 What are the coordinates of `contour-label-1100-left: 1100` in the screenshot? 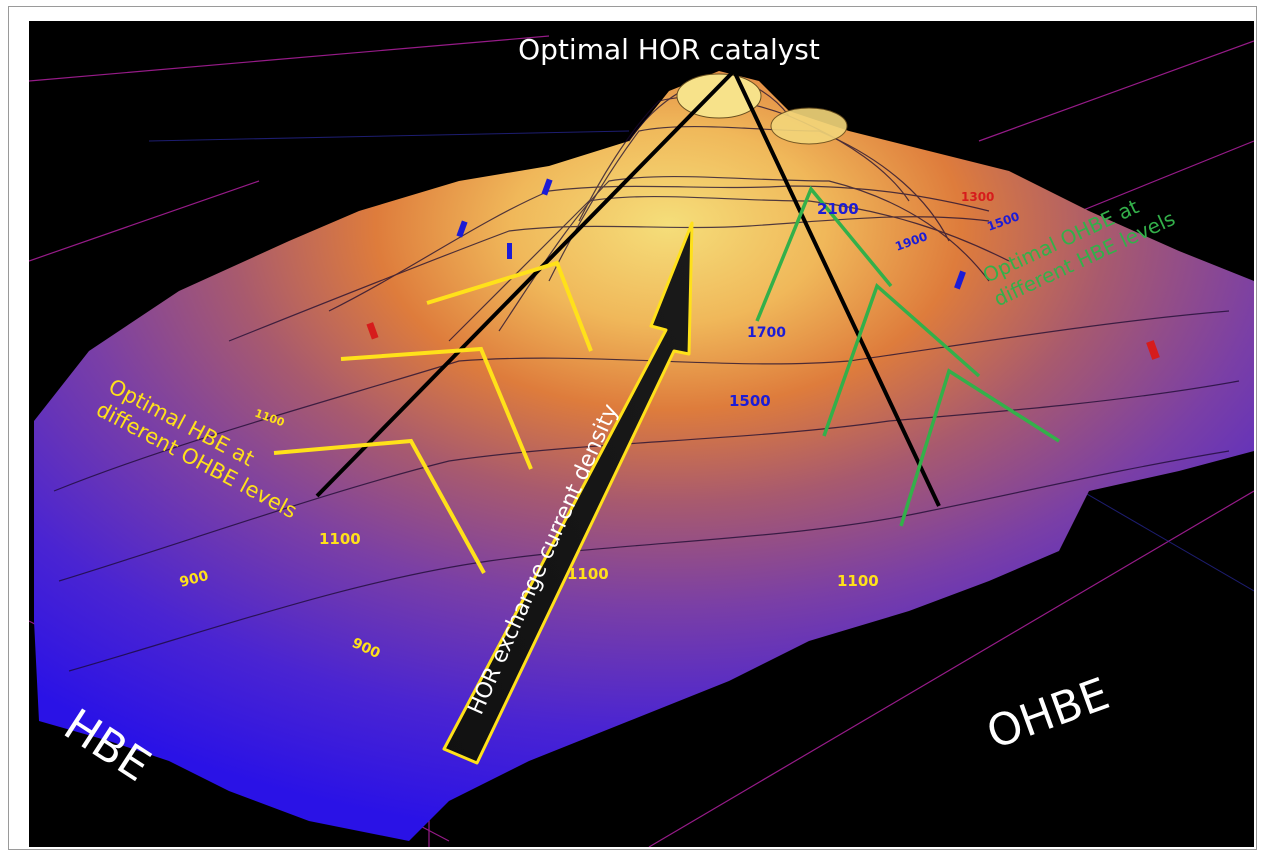 It's located at (340, 539).